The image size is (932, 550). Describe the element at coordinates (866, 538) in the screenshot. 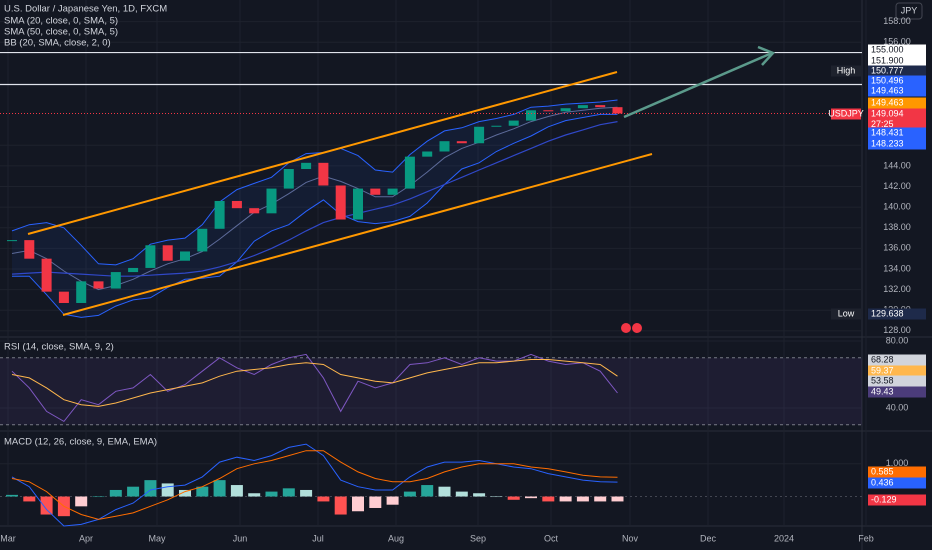

I see `x-tick-label: Feb` at that location.